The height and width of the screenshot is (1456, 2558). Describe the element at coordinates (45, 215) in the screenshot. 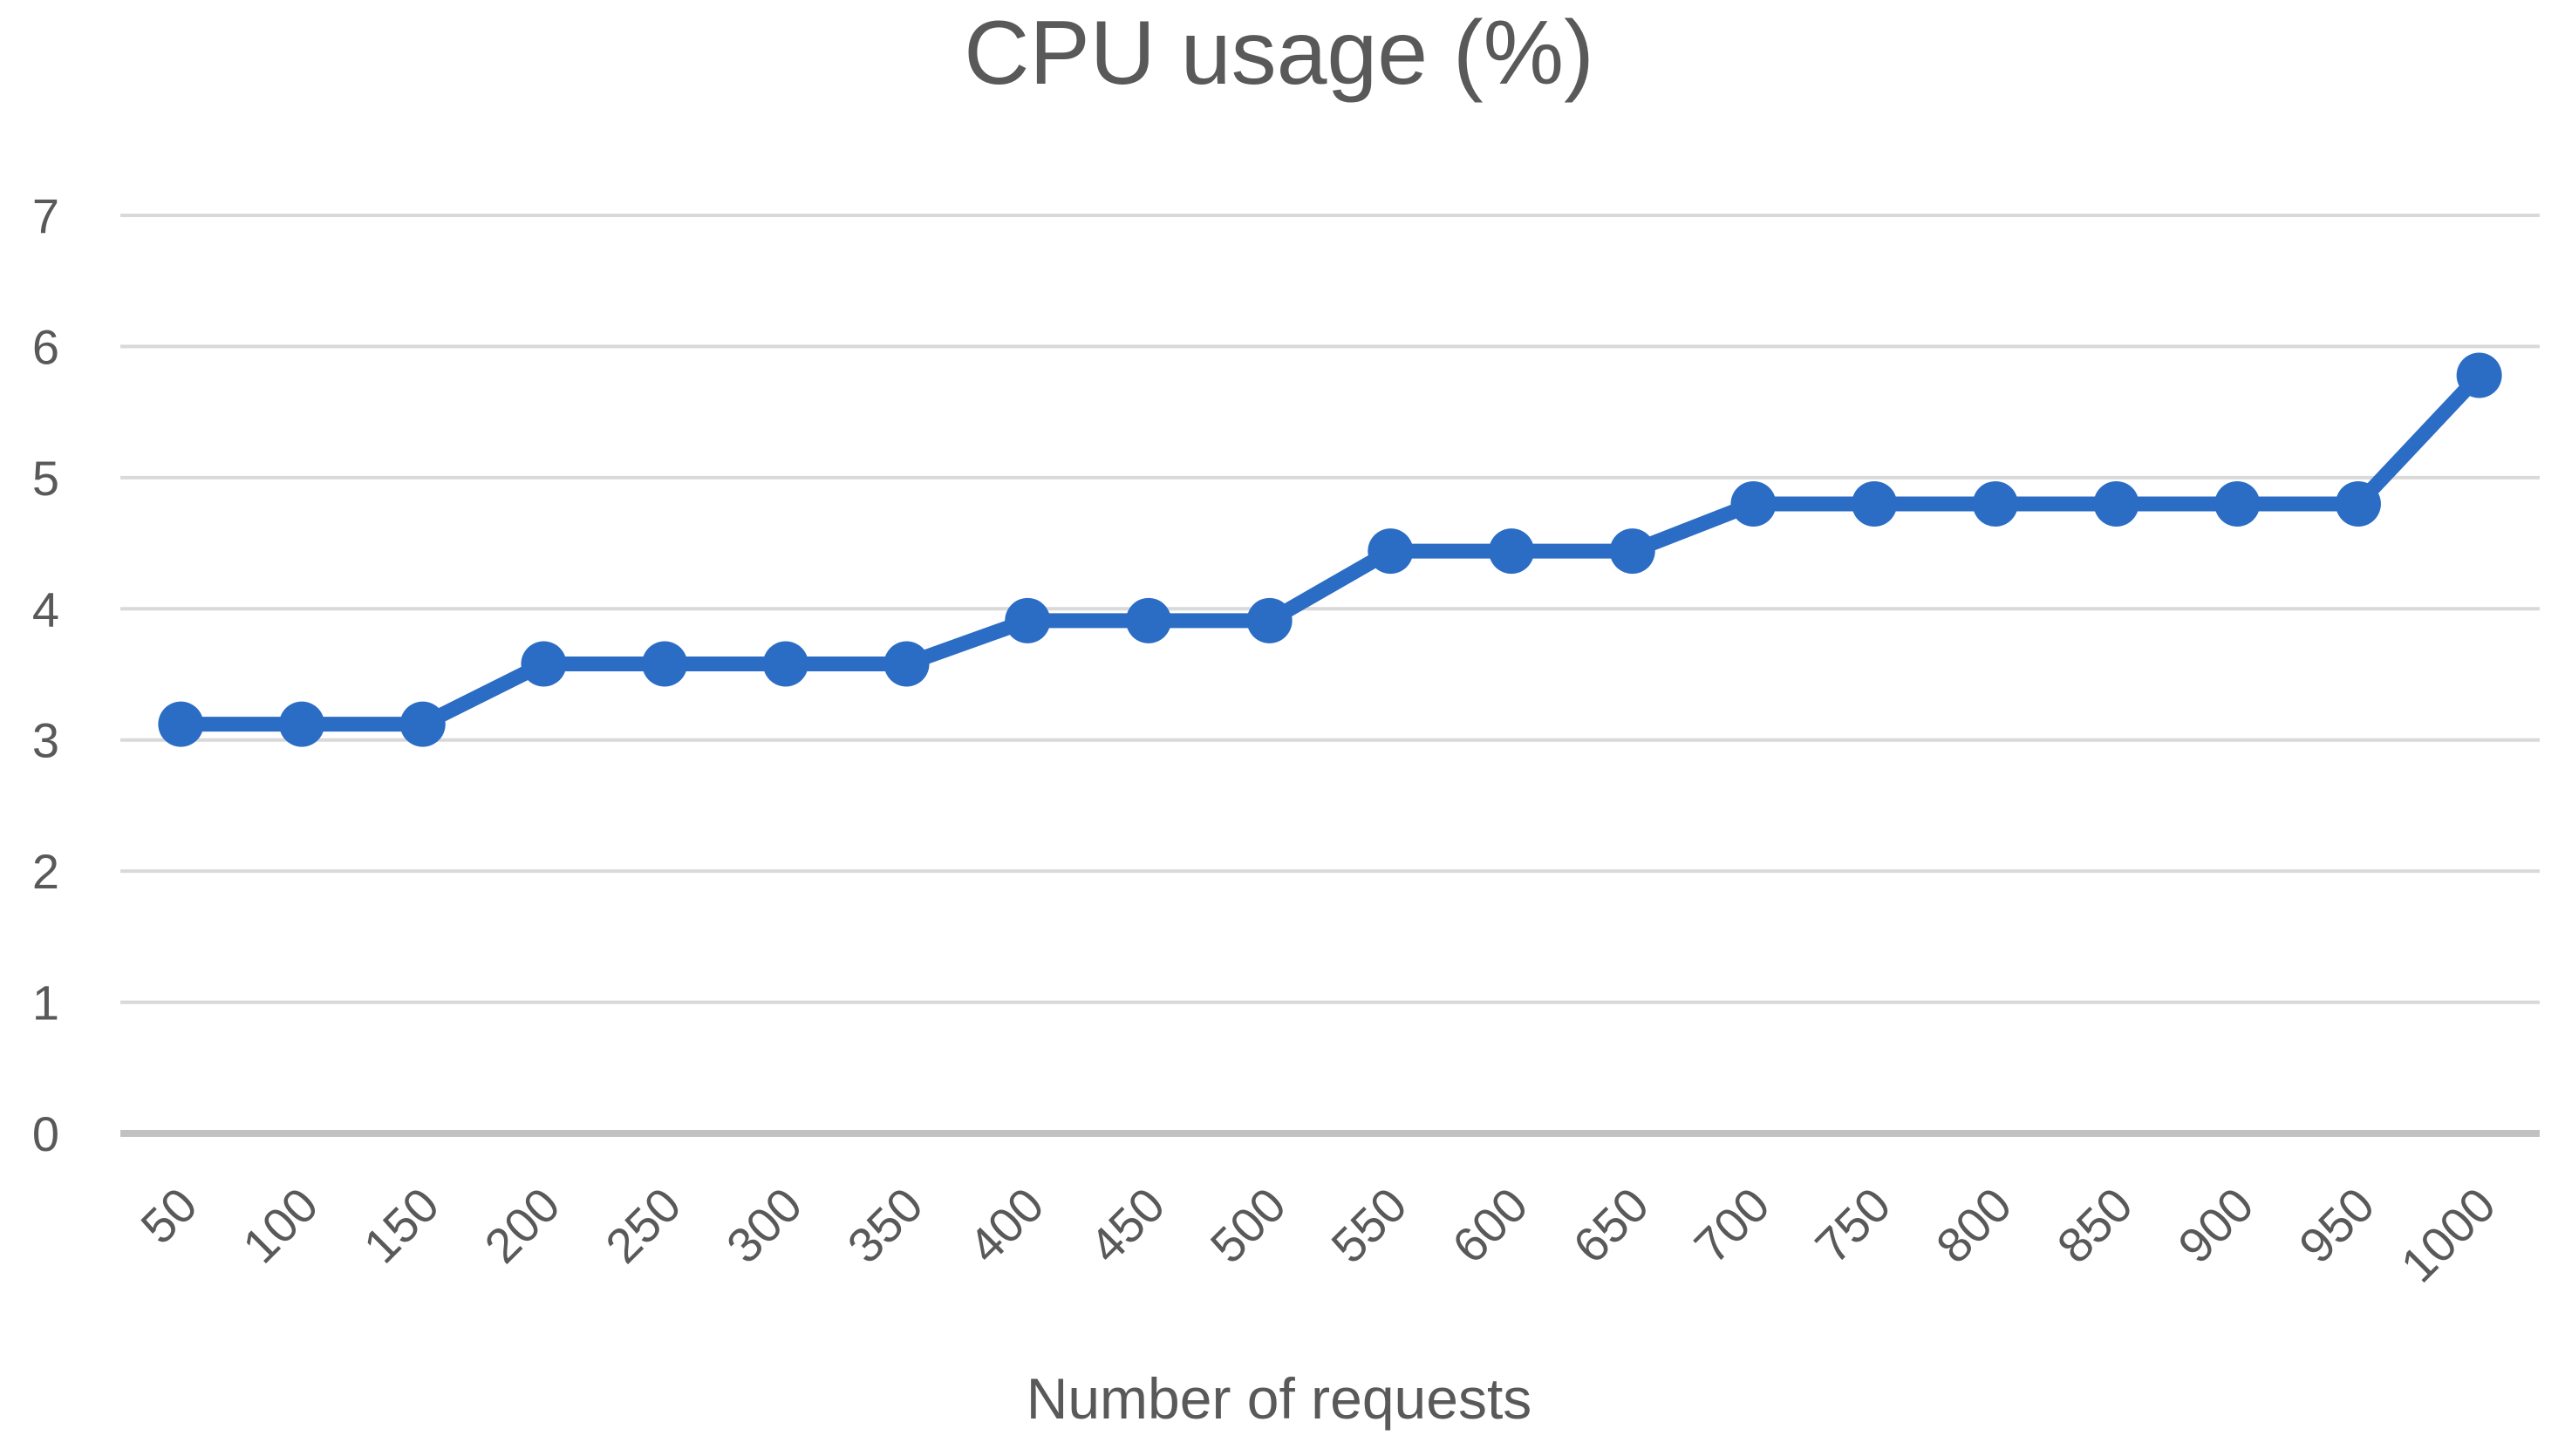

I see `y-tick-label: 7` at that location.